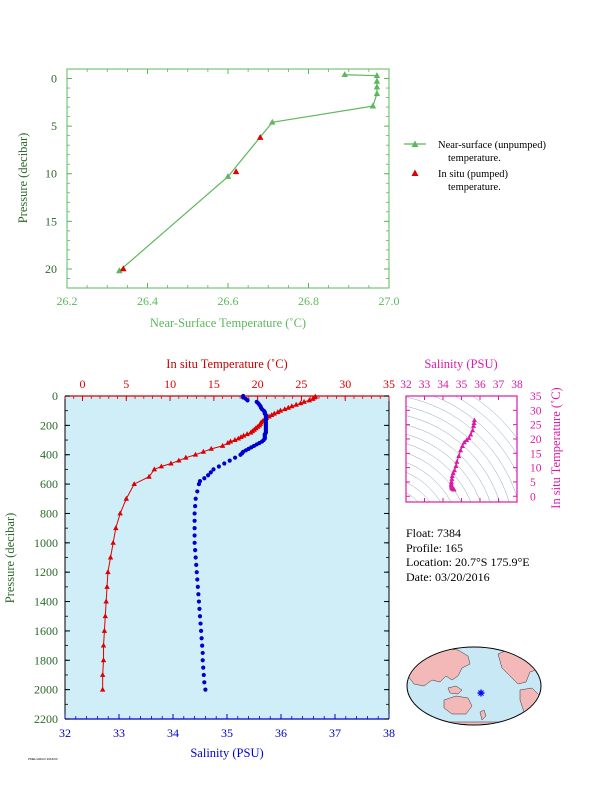 The width and height of the screenshot is (612, 792). What do you see at coordinates (147, 301) in the screenshot?
I see `top-x-tick-label: 26.4` at bounding box center [147, 301].